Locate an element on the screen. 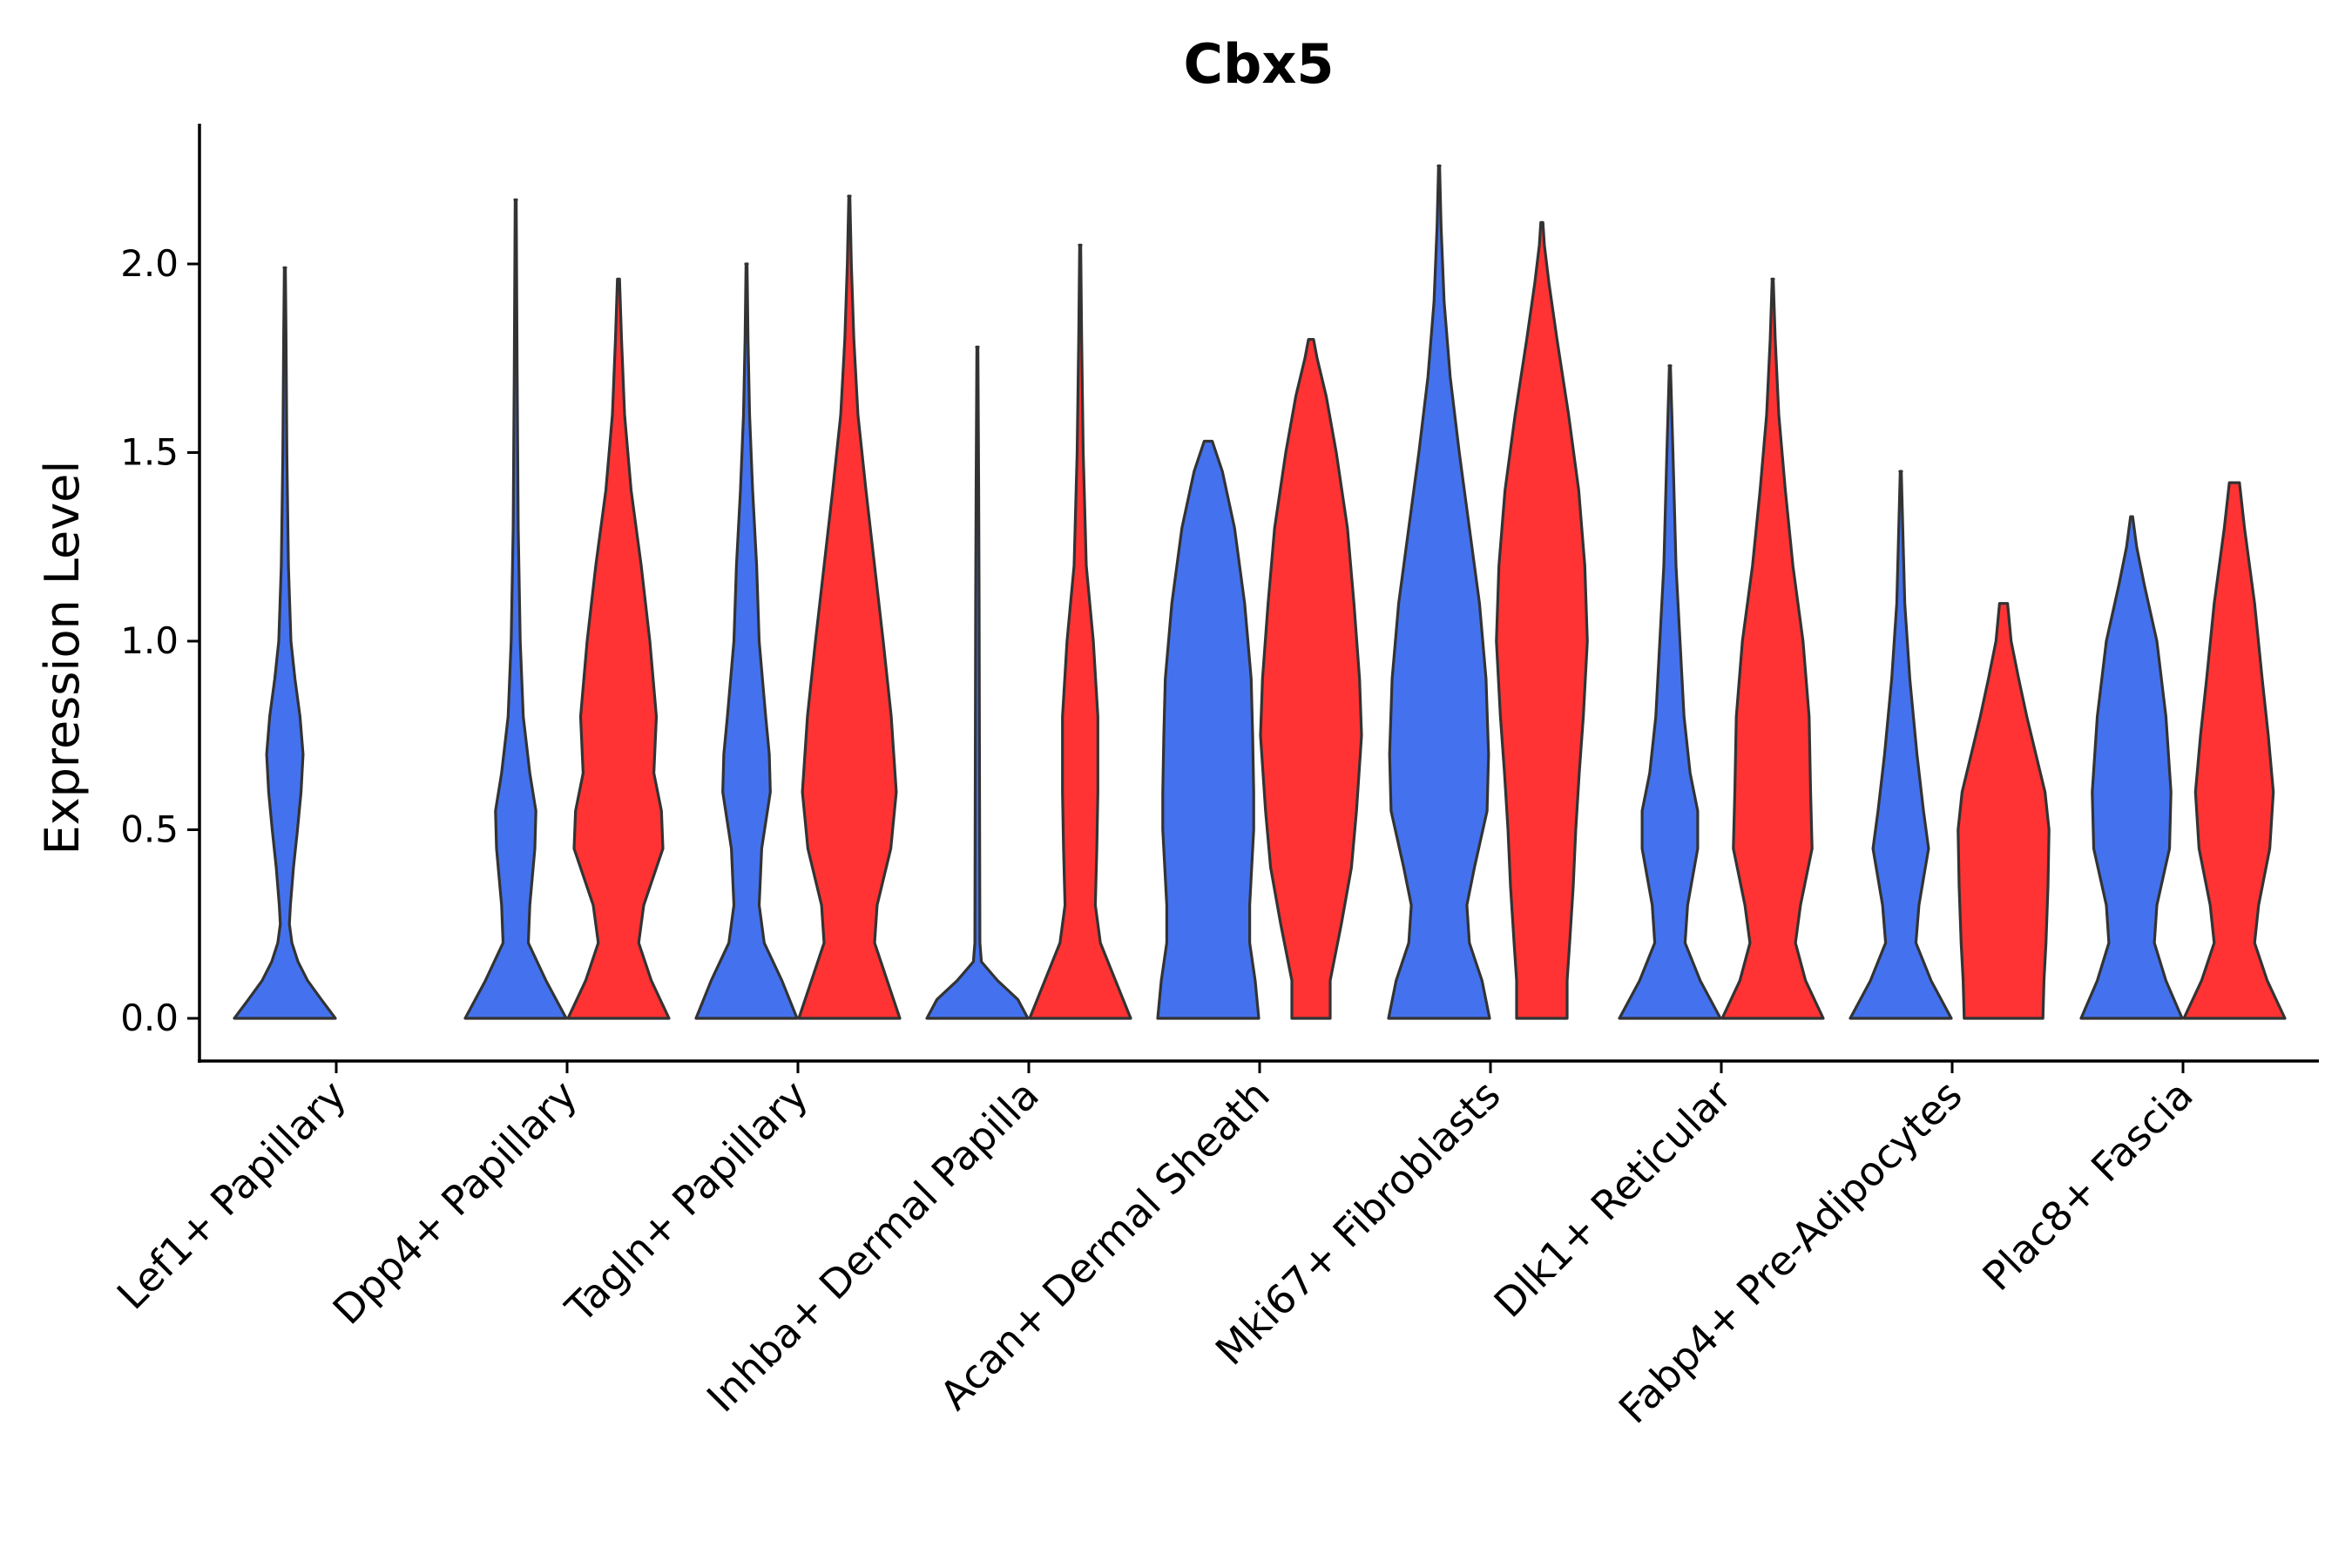  x-tick-label: Dlk1+ Reticular is located at coordinates (1612, 1199).